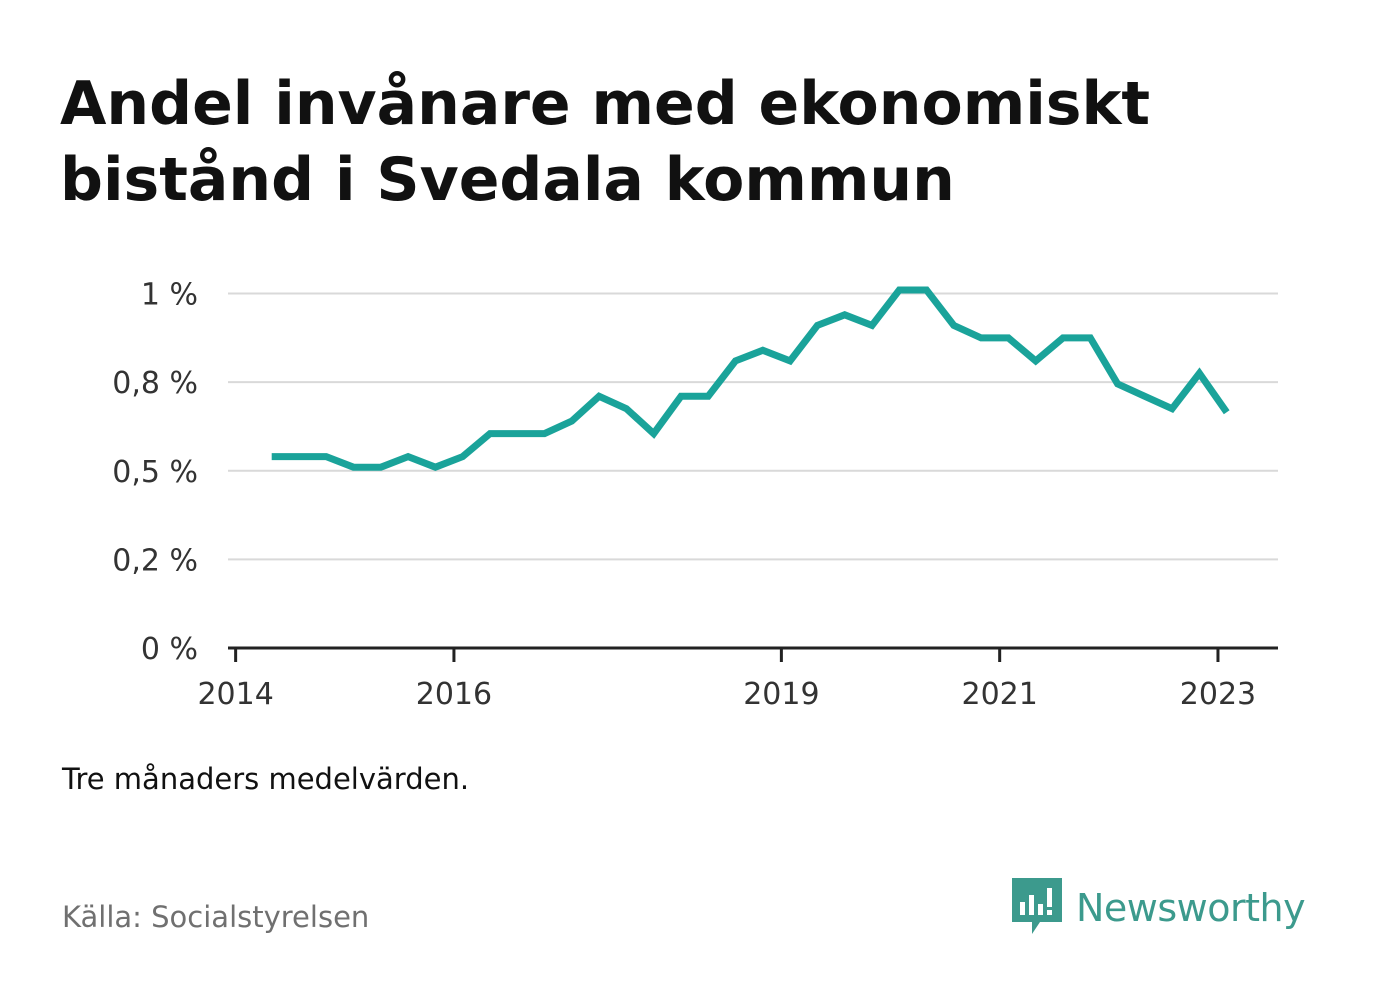 This screenshot has height=999, width=1382. Describe the element at coordinates (750, 378) in the screenshot. I see `series-line` at that location.